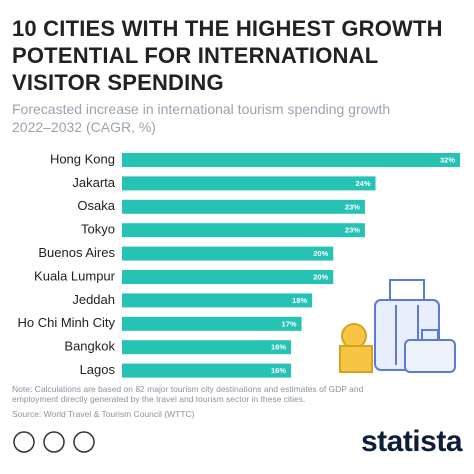  Describe the element at coordinates (447, 159) in the screenshot. I see `value-label: 32%` at that location.